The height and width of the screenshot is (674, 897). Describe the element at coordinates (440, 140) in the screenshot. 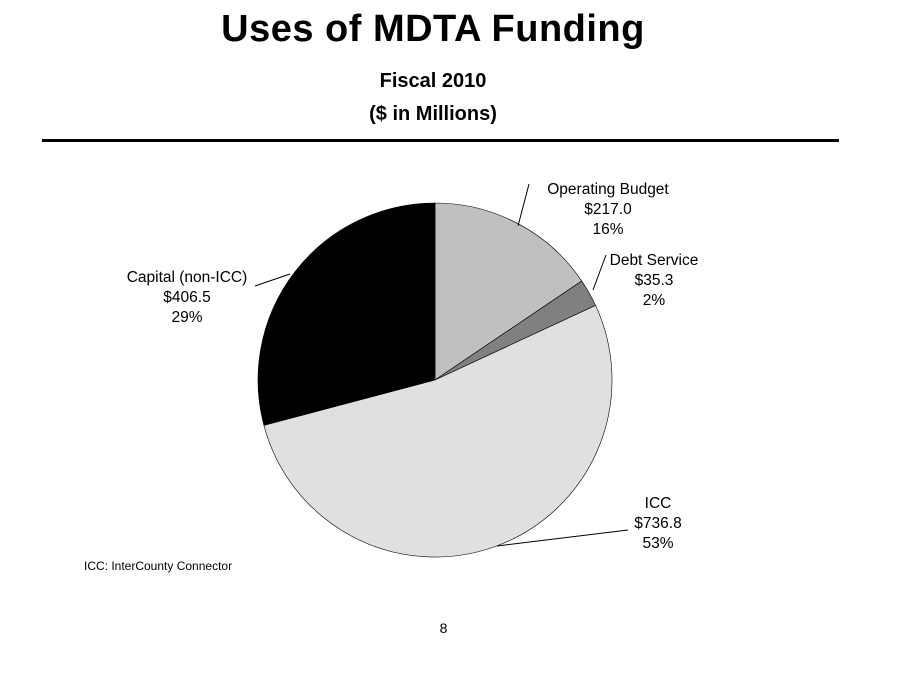

I see `title-divider` at that location.